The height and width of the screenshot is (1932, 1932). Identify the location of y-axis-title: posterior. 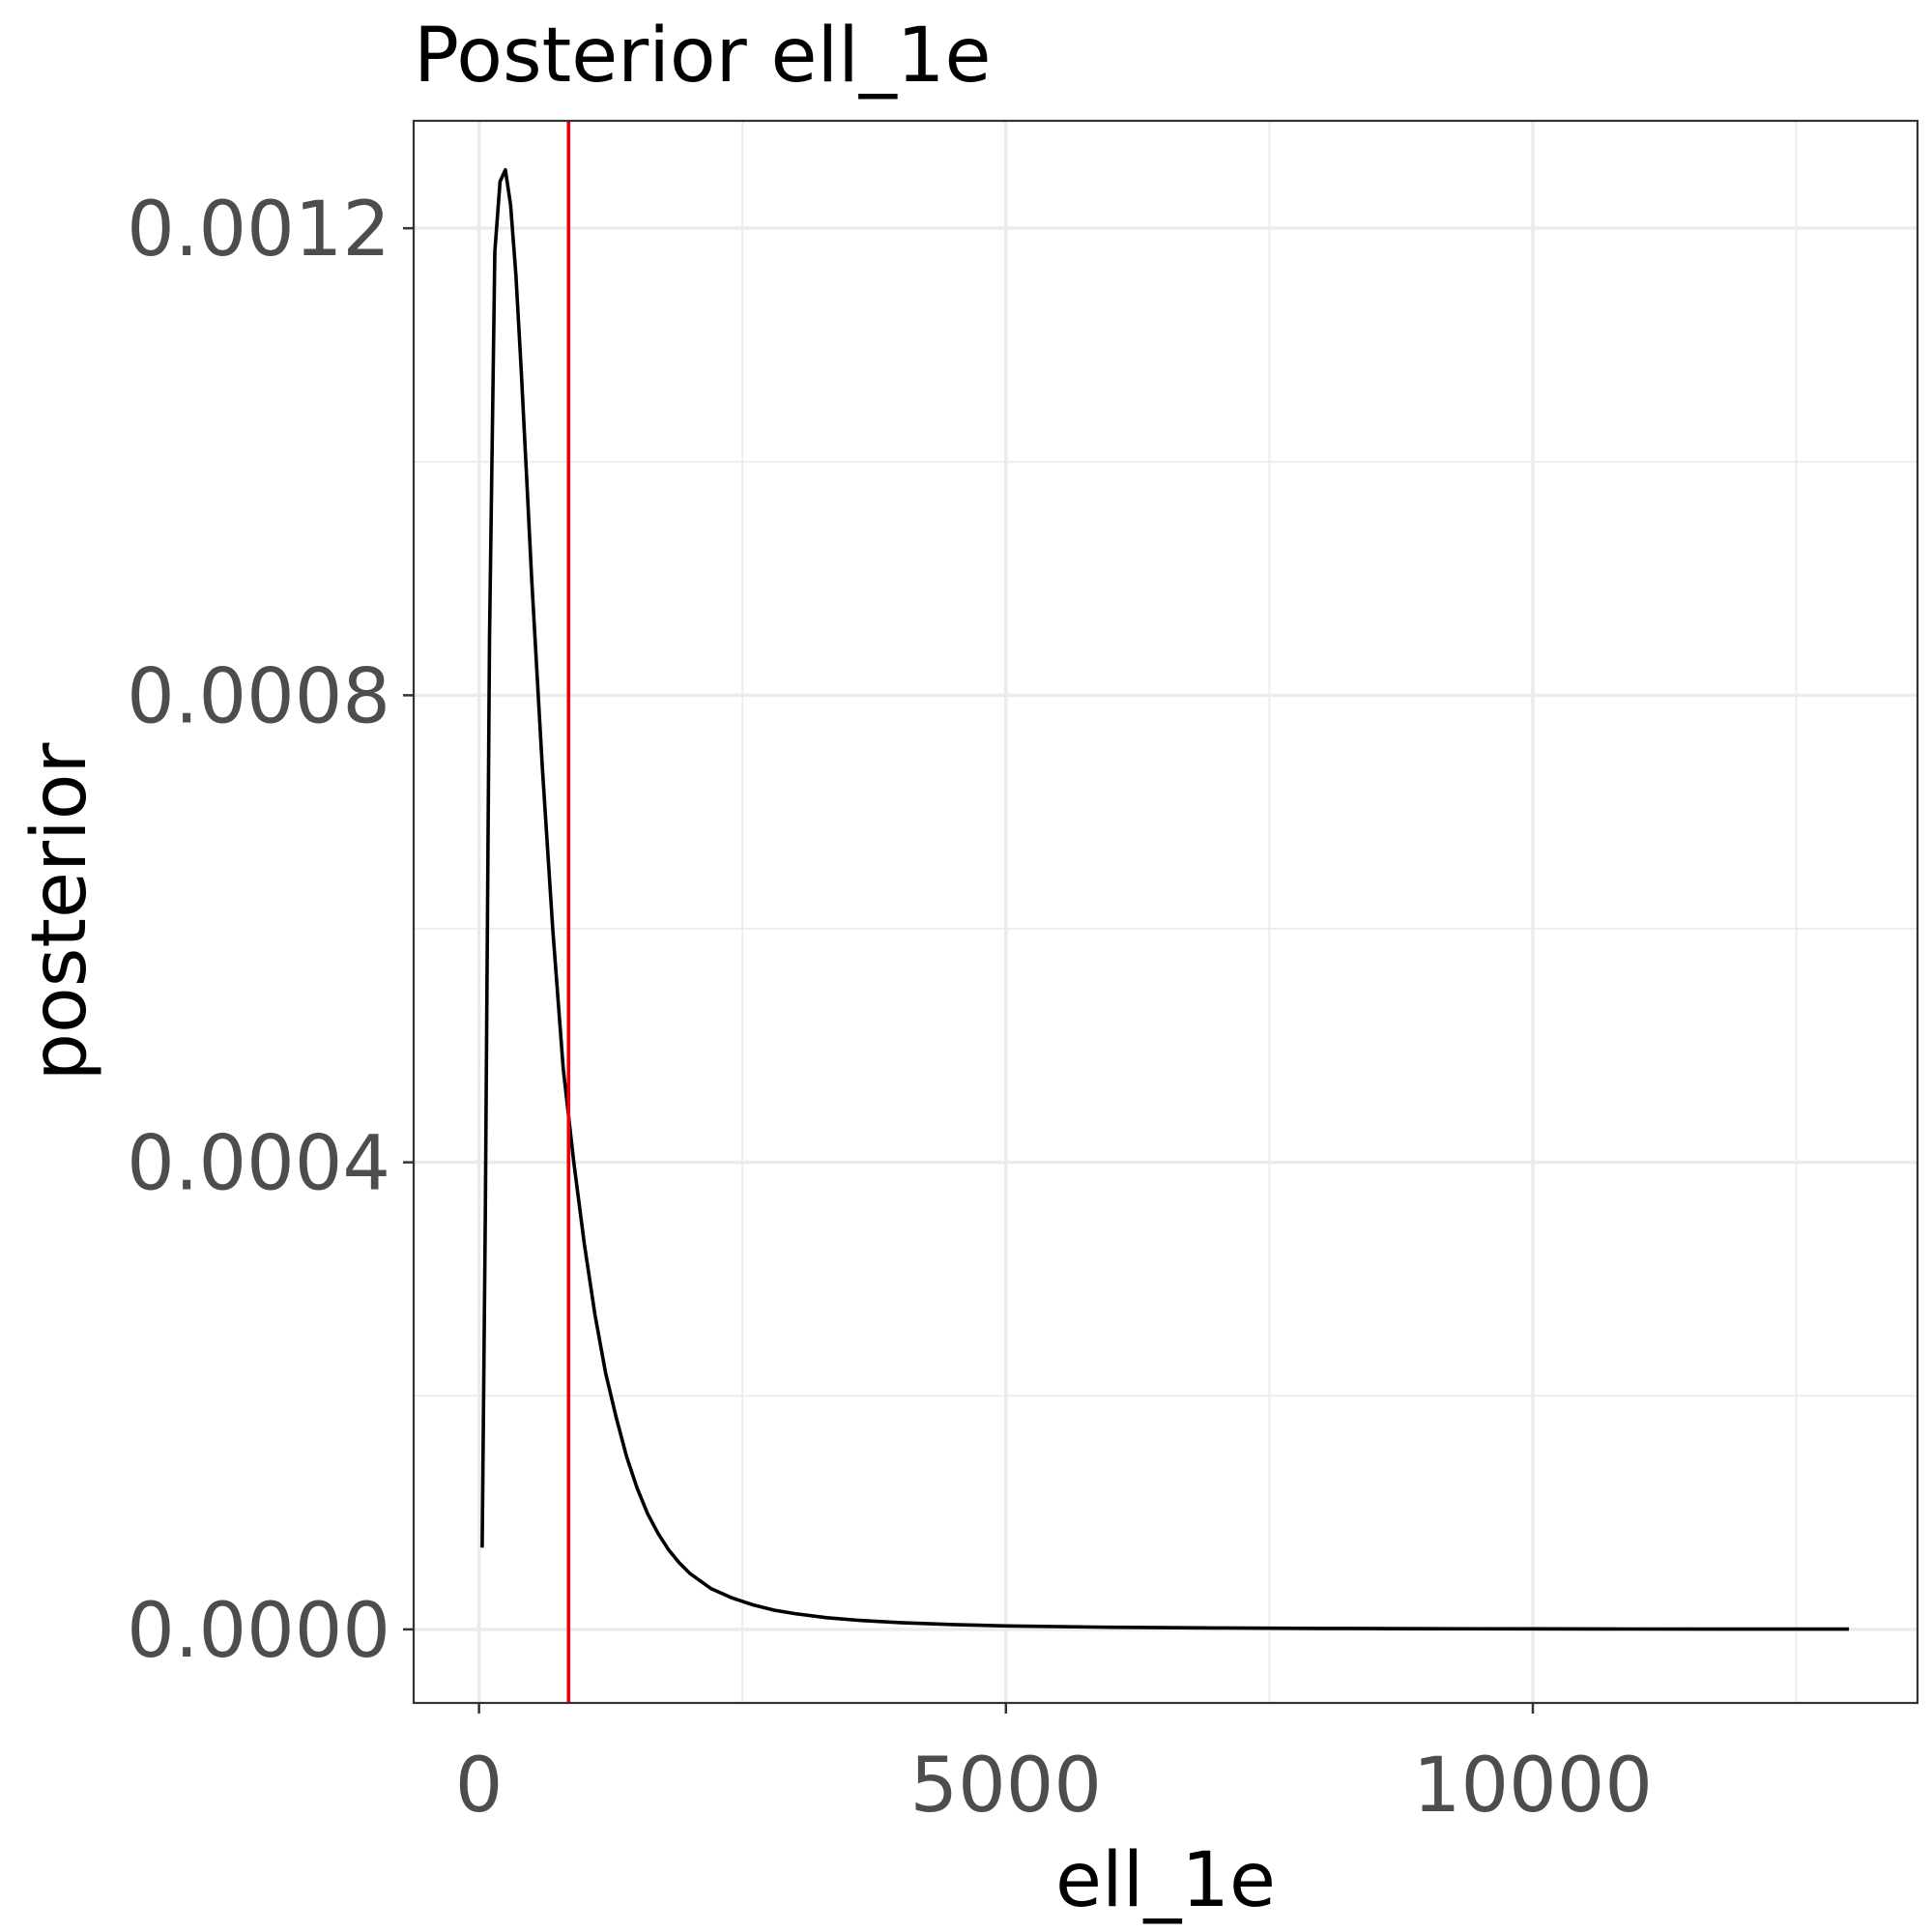
(59, 911).